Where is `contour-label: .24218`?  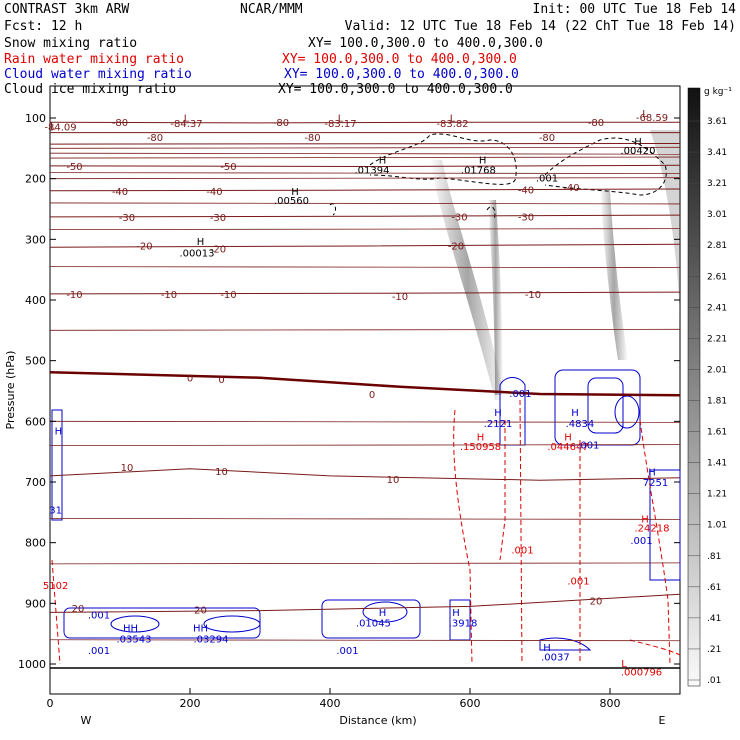 contour-label: .24218 is located at coordinates (652, 529).